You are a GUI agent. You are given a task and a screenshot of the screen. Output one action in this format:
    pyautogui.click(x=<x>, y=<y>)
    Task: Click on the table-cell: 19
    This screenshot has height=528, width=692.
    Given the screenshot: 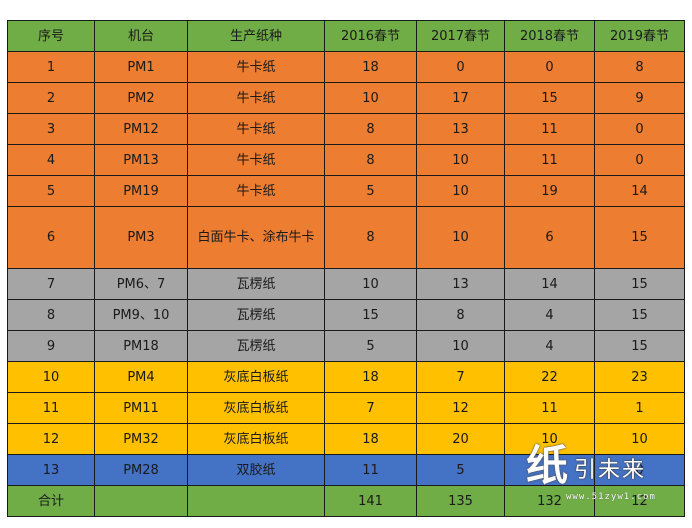 What is the action you would take?
    pyautogui.click(x=549, y=191)
    